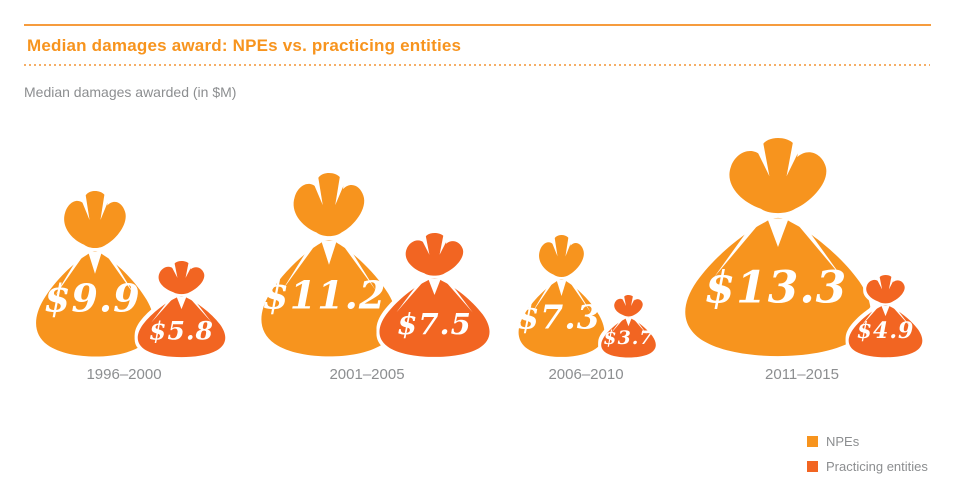 This screenshot has height=501, width=954. Describe the element at coordinates (95, 274) in the screenshot. I see `money-bag-npes-1996-2000: $9.9` at that location.